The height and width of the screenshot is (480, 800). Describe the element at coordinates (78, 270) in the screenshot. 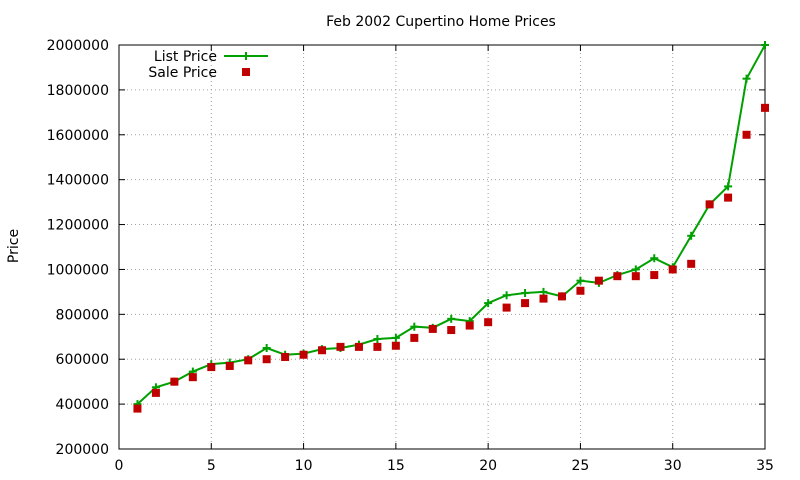

I see `y-tick-label: 1000000` at that location.